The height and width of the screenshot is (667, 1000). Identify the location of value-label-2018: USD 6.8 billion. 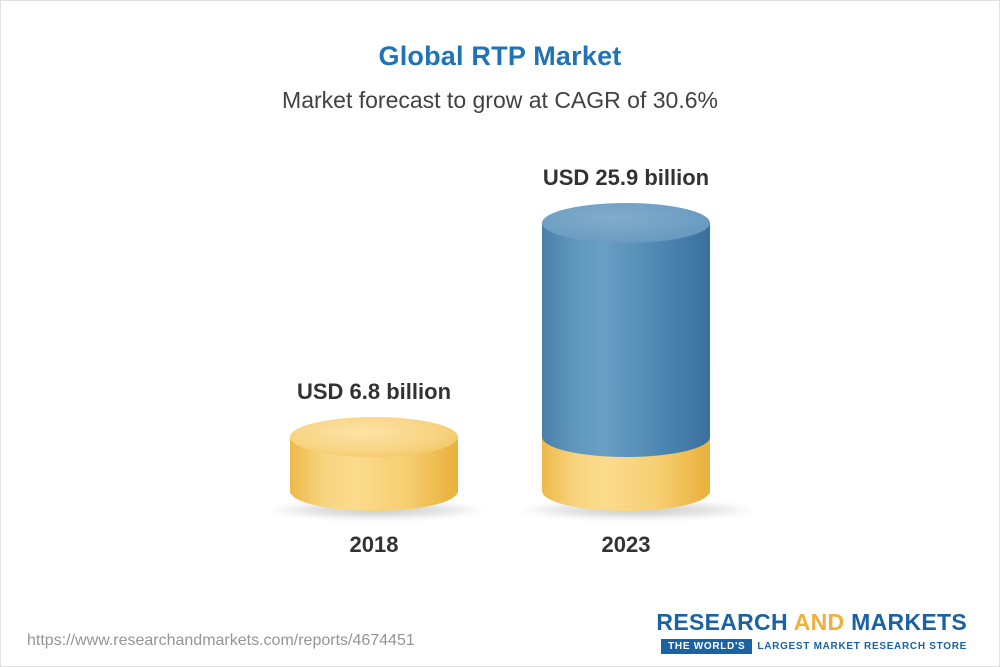
(374, 391).